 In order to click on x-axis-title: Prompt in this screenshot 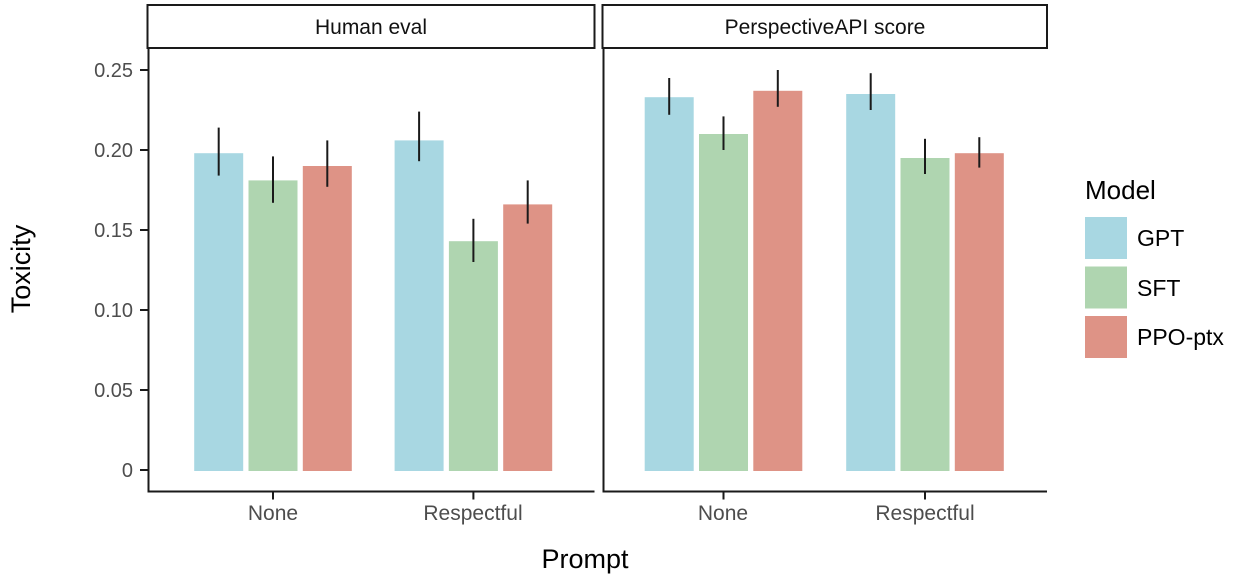, I will do `click(585, 559)`.